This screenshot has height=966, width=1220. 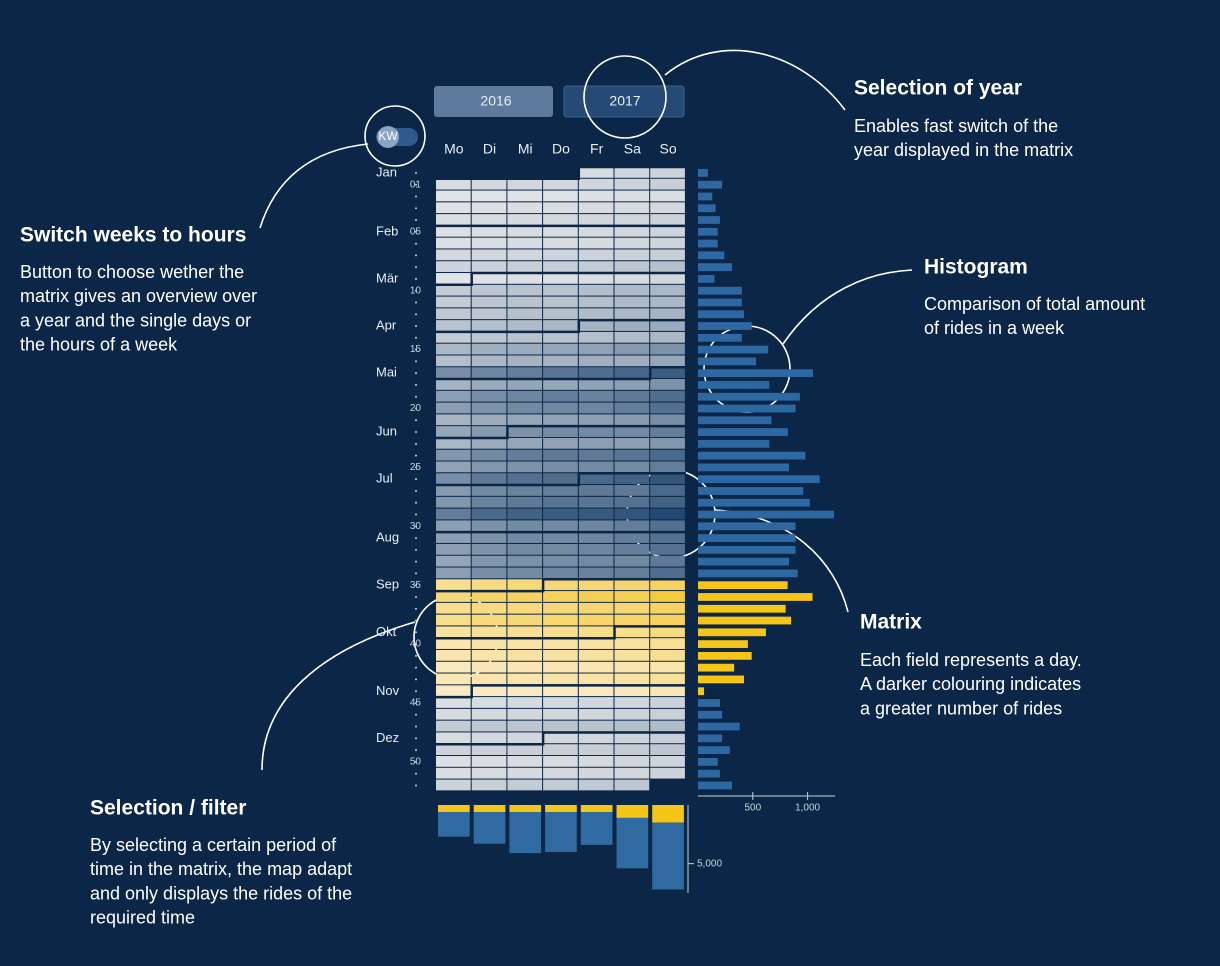 What do you see at coordinates (386, 631) in the screenshot?
I see `month-label: Okt` at bounding box center [386, 631].